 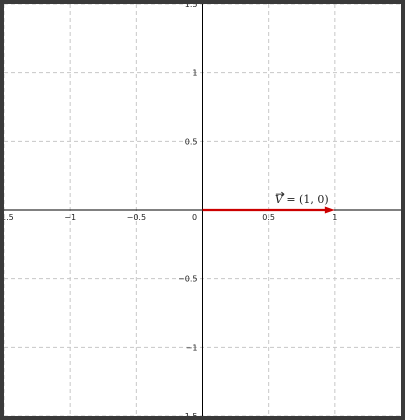 What do you see at coordinates (194, 73) in the screenshot?
I see `y-tick-label: 1` at bounding box center [194, 73].